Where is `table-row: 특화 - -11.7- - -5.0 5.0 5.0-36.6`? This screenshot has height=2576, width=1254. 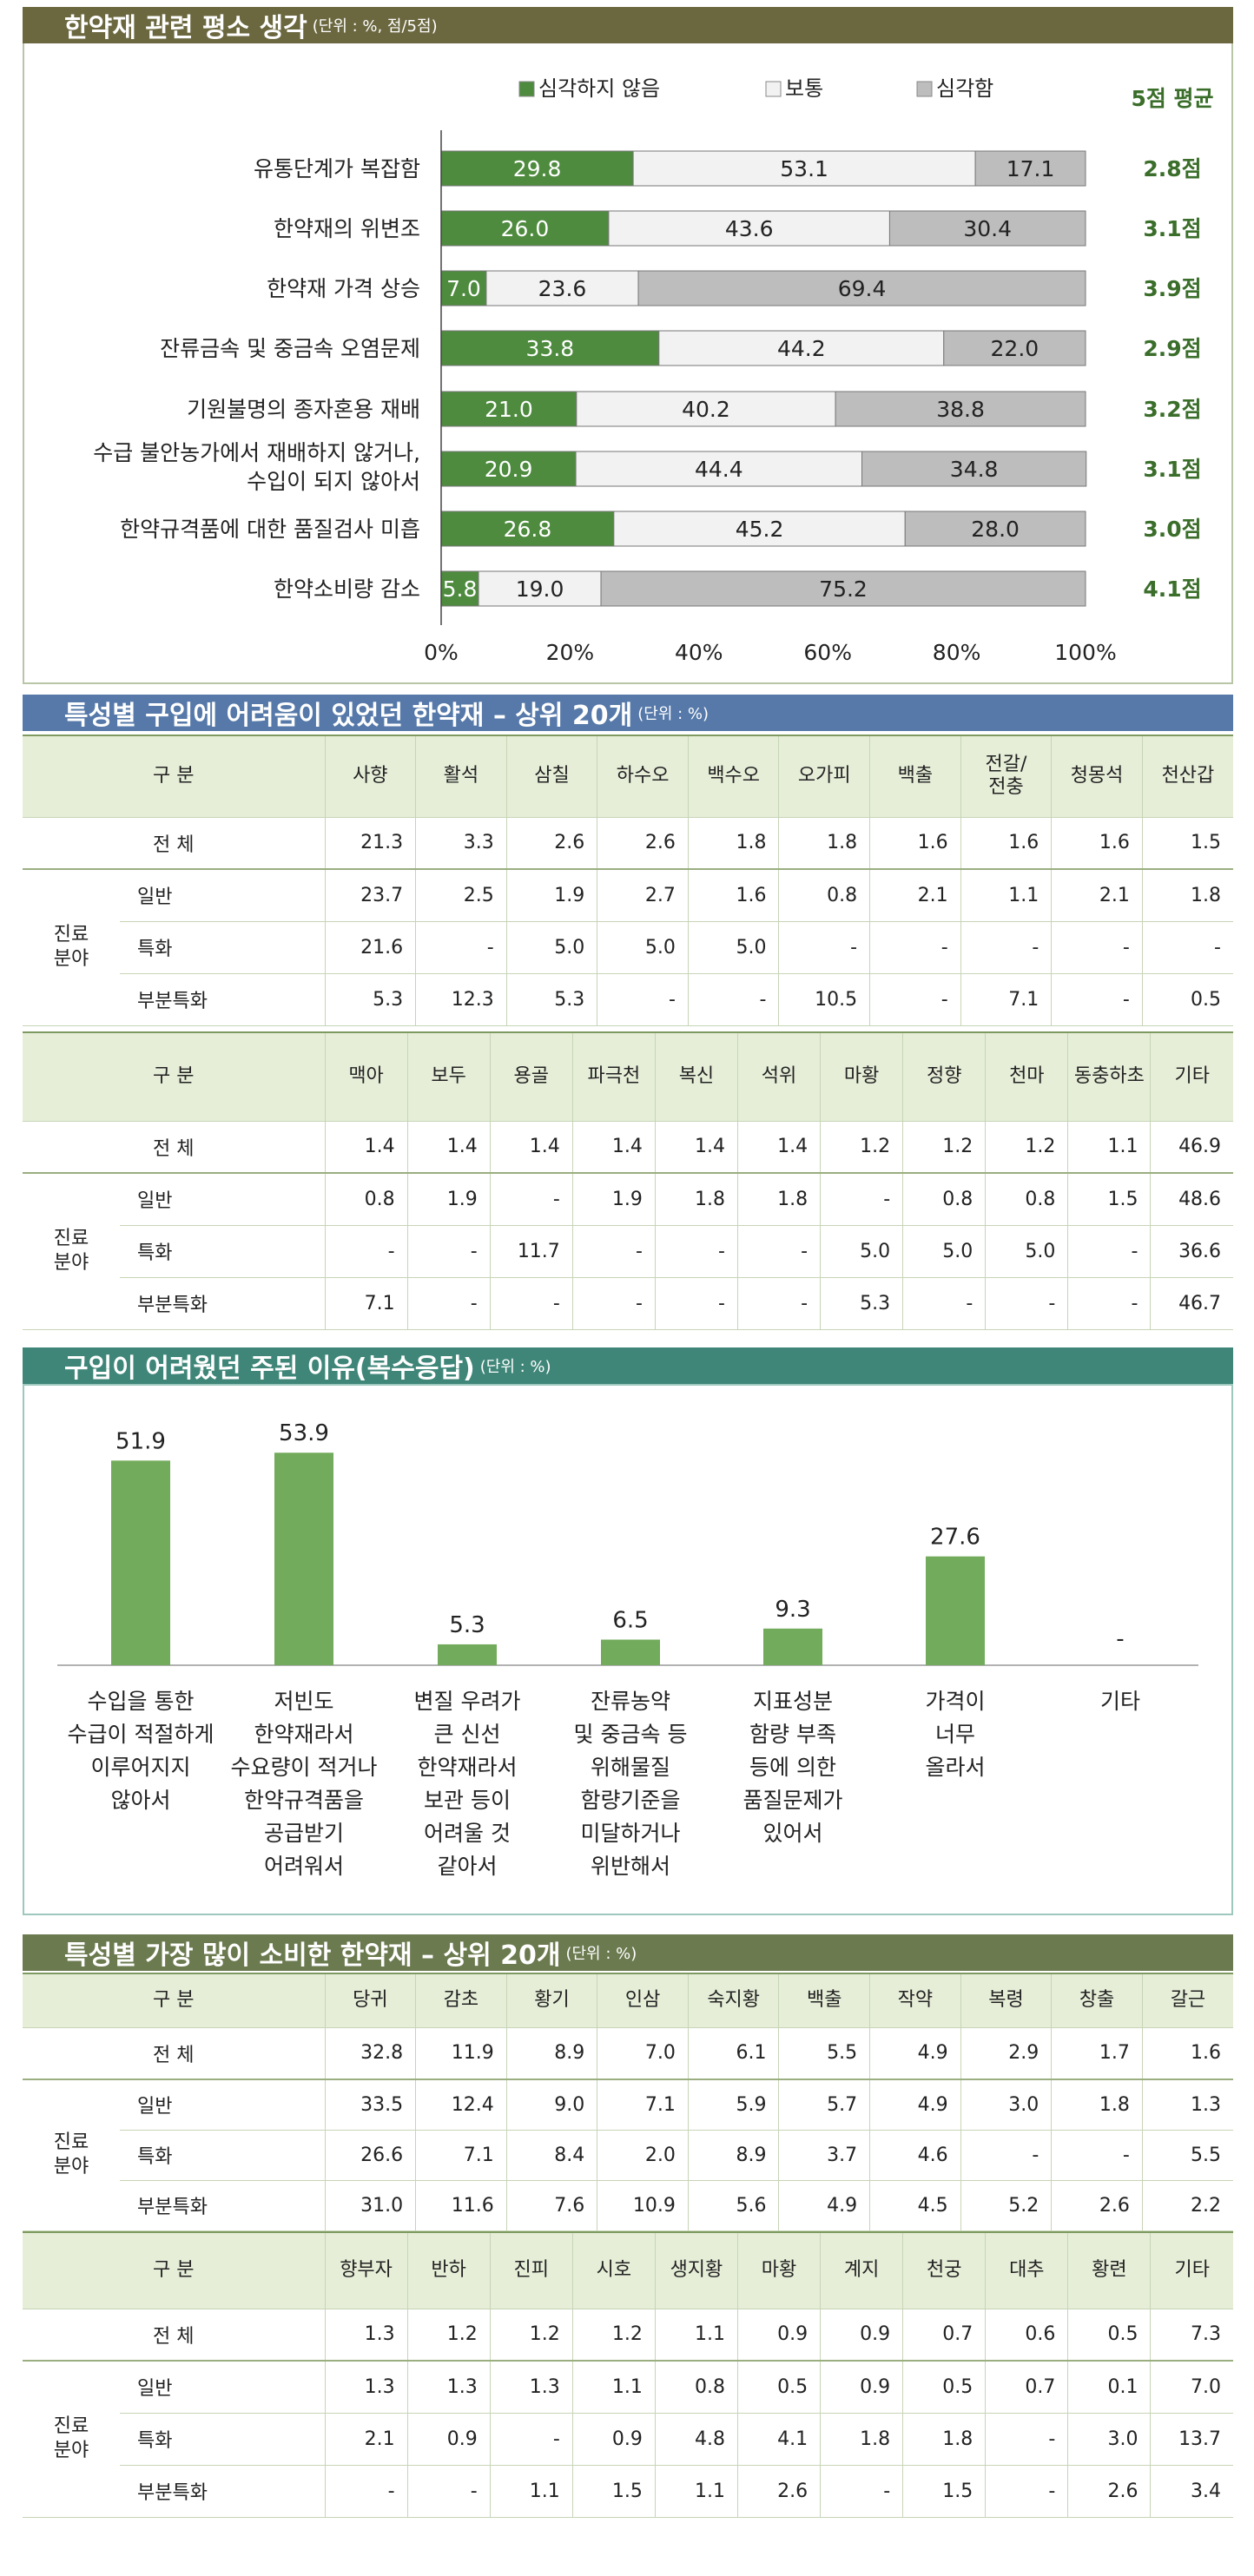 table-row: 특화 - -11.7- - -5.0 5.0 5.0-36.6 is located at coordinates (628, 1251).